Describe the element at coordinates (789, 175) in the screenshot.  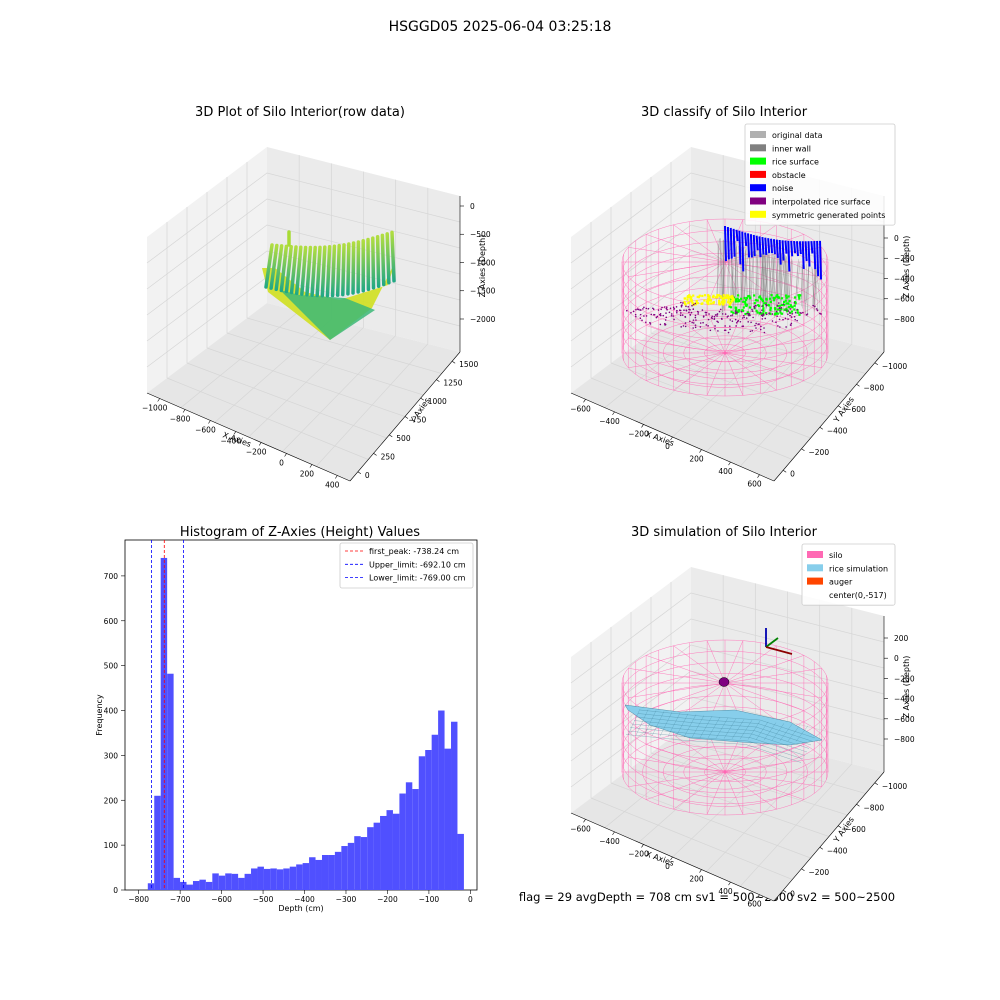
I see `legend-label: obstacle` at that location.